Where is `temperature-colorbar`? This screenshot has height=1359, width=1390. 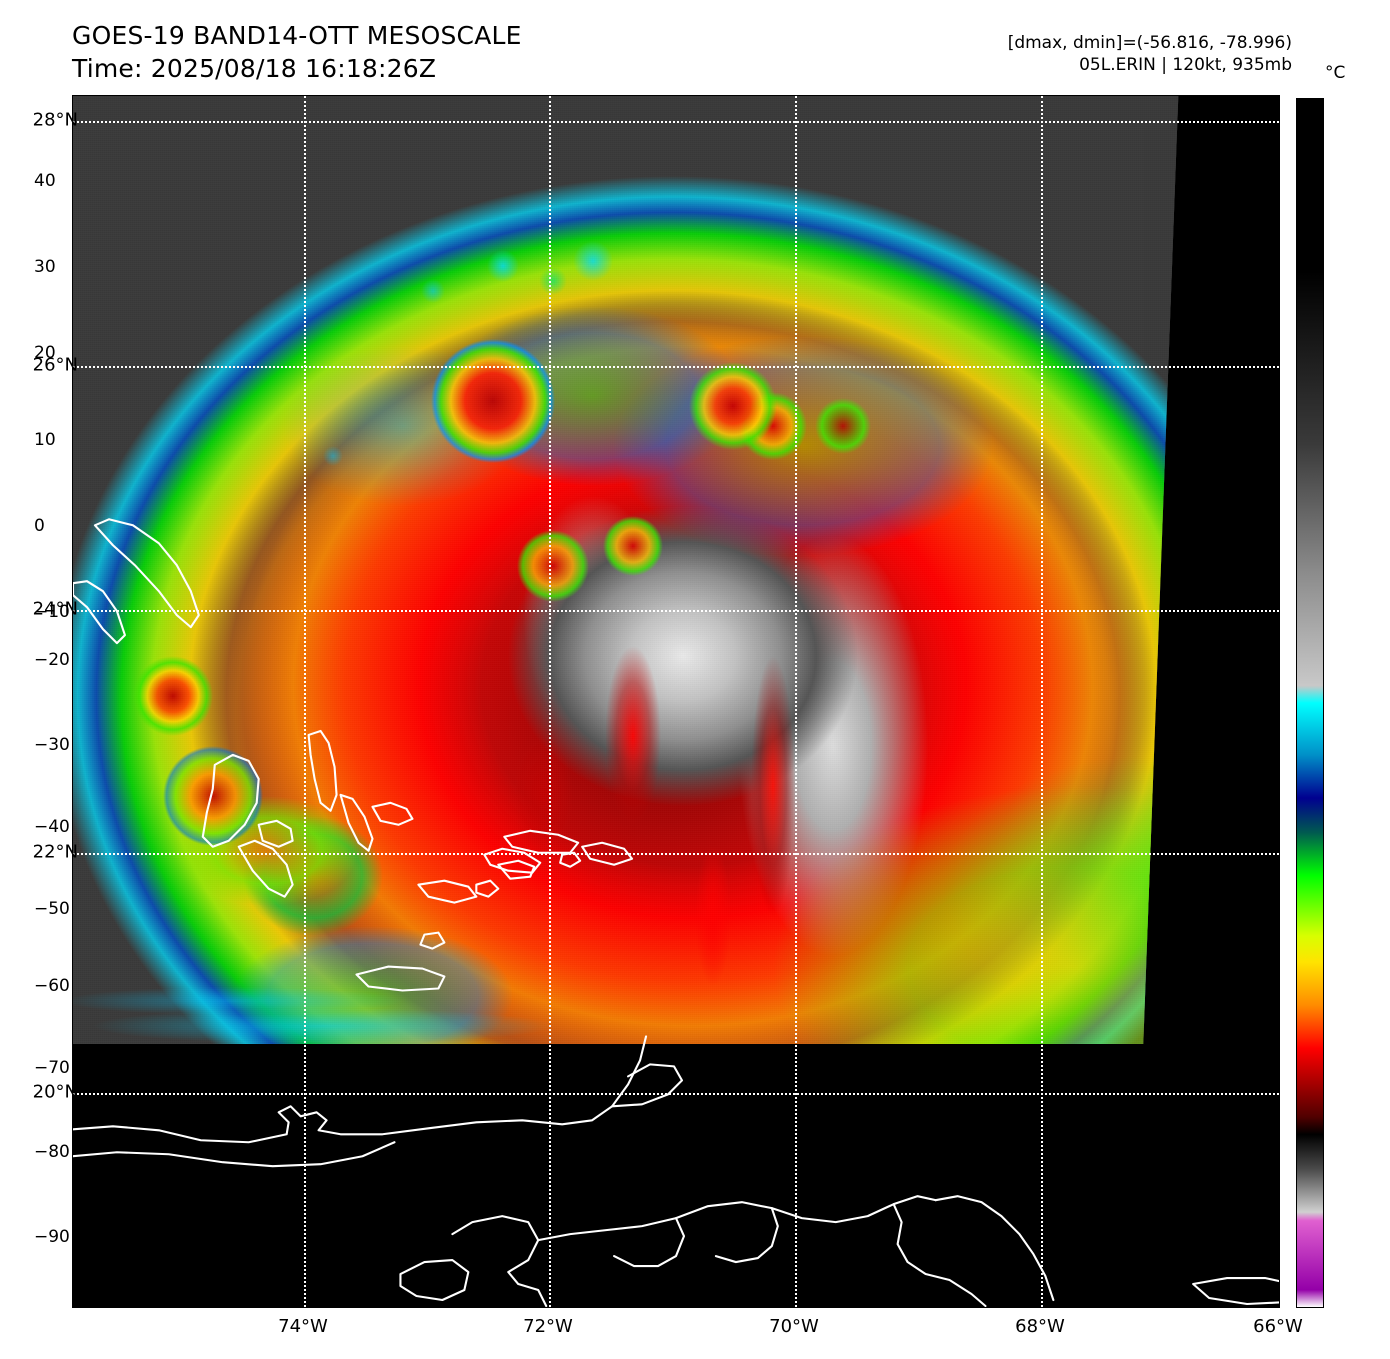
temperature-colorbar is located at coordinates (1310, 703).